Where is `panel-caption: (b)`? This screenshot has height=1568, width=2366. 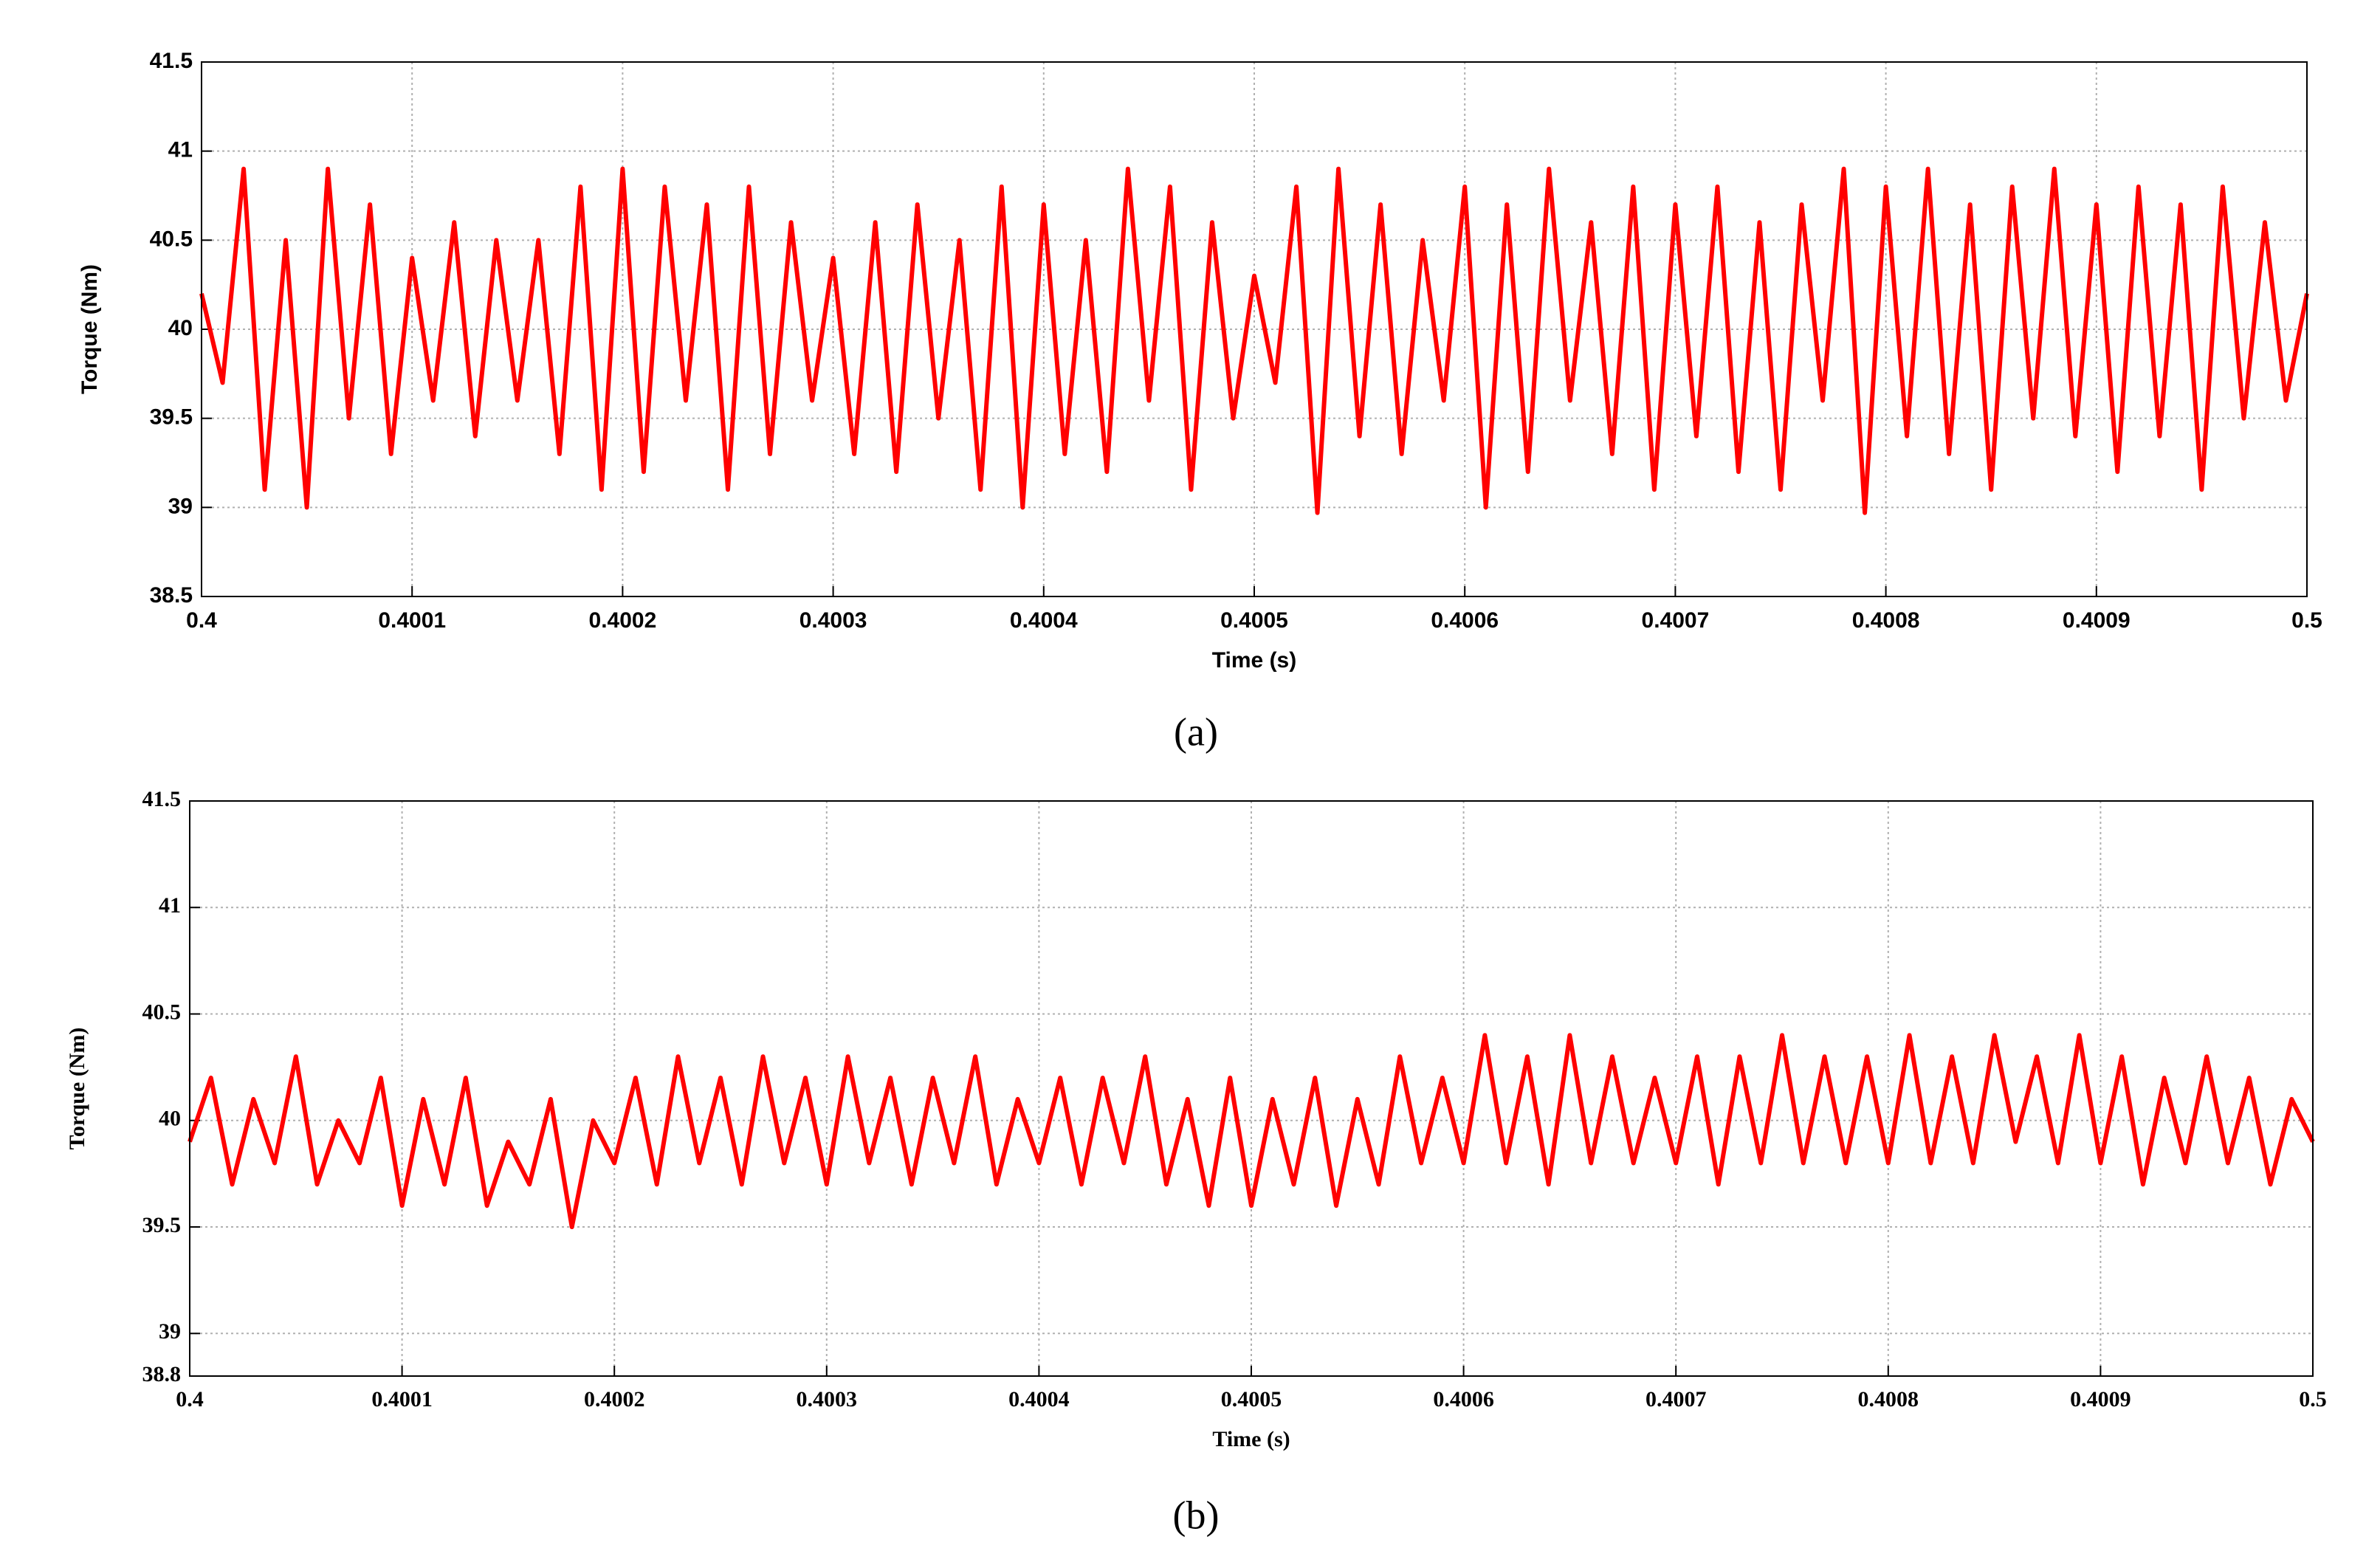
panel-caption: (b) is located at coordinates (1196, 1515).